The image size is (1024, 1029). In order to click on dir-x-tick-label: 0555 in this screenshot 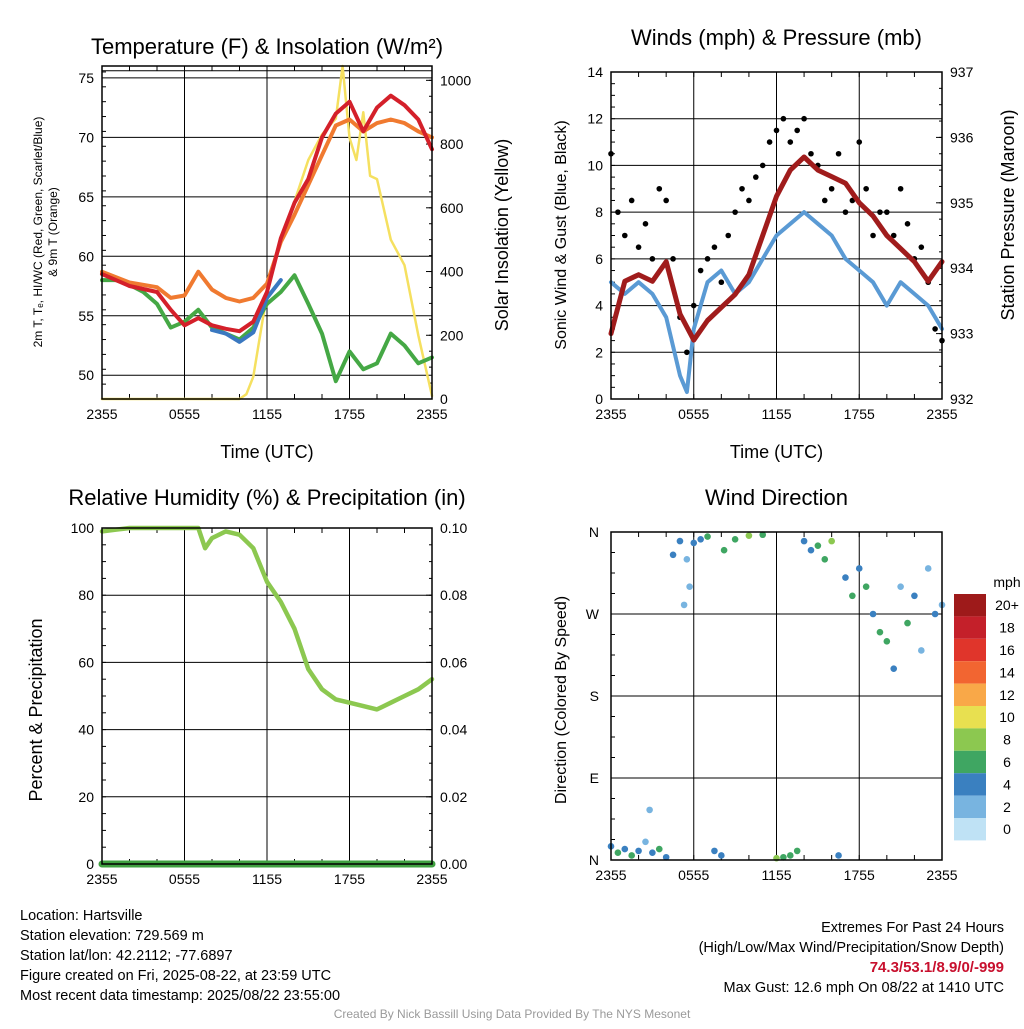, I will do `click(693, 875)`.